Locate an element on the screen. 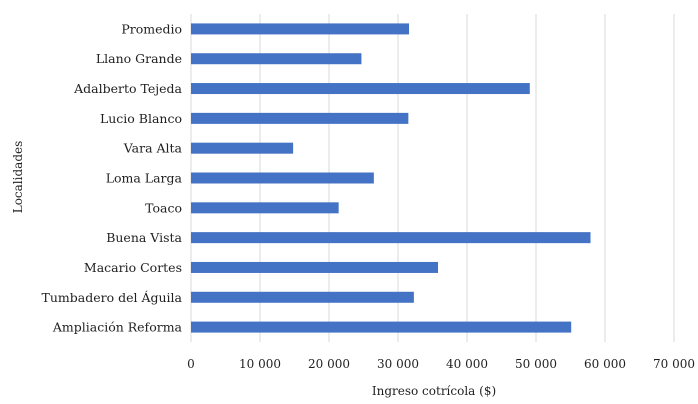 This screenshot has height=404, width=698. x-tick-label: 10 000 is located at coordinates (260, 364).